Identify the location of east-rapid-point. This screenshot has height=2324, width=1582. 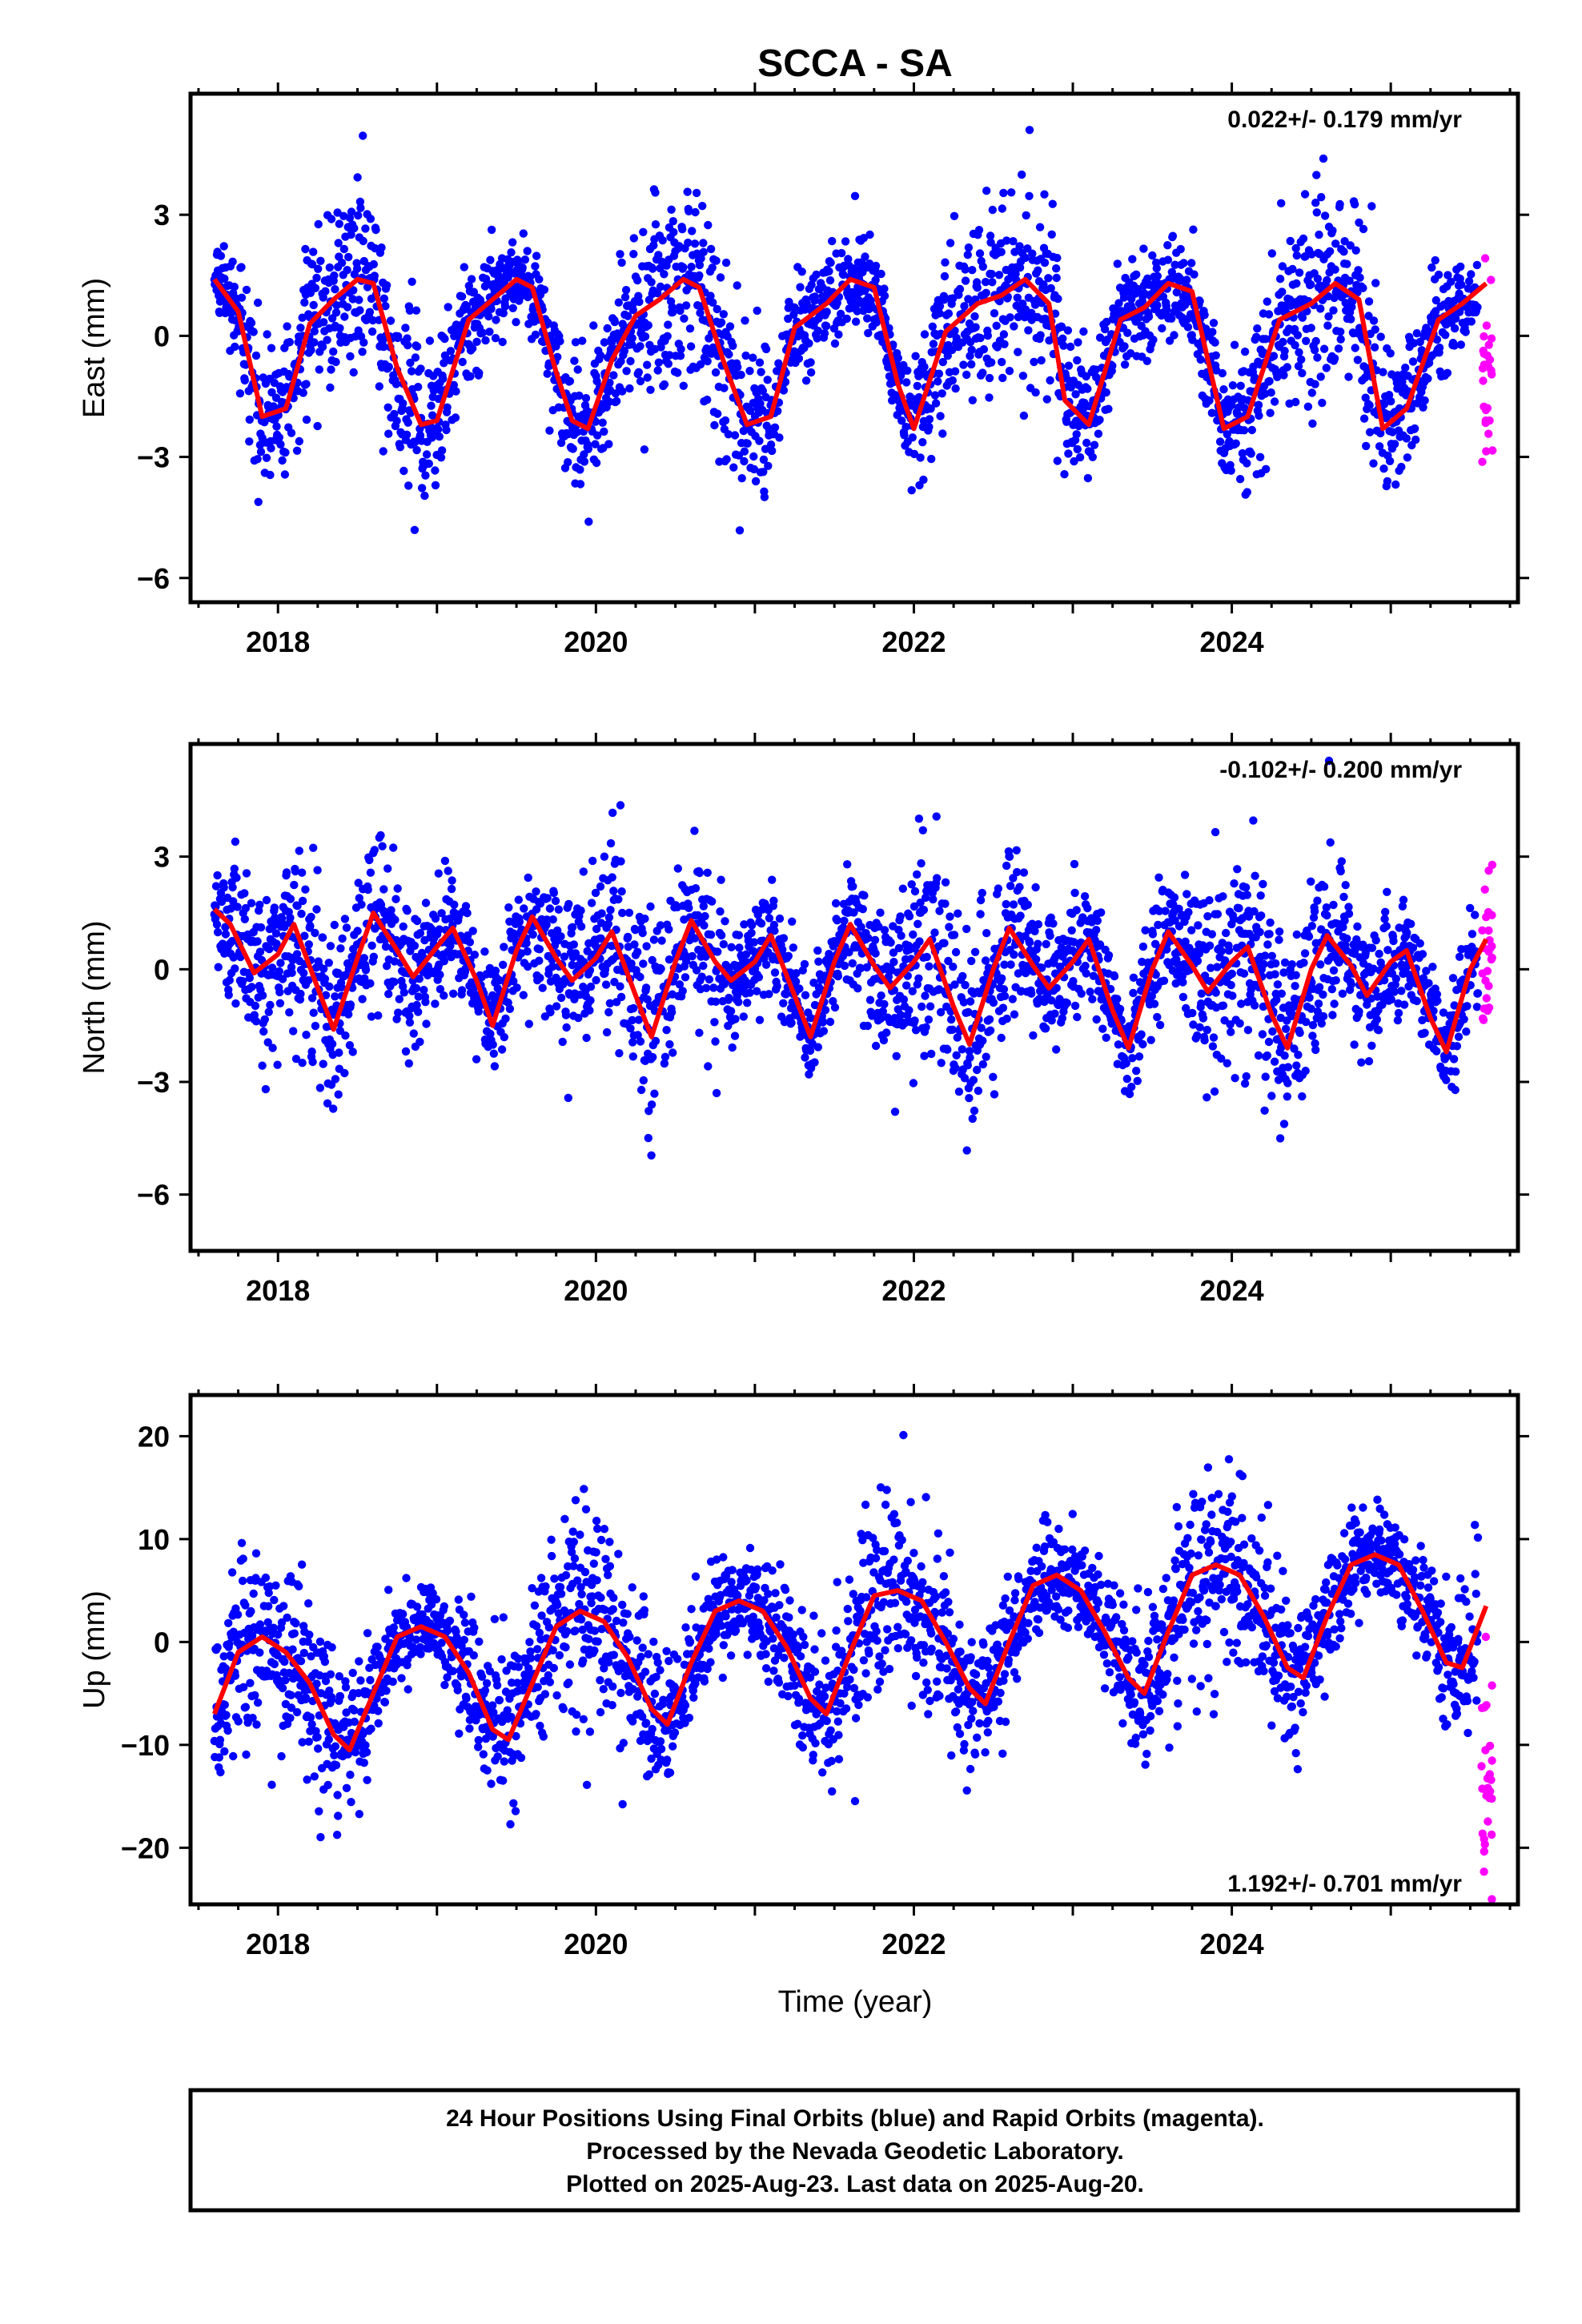
(1484, 380).